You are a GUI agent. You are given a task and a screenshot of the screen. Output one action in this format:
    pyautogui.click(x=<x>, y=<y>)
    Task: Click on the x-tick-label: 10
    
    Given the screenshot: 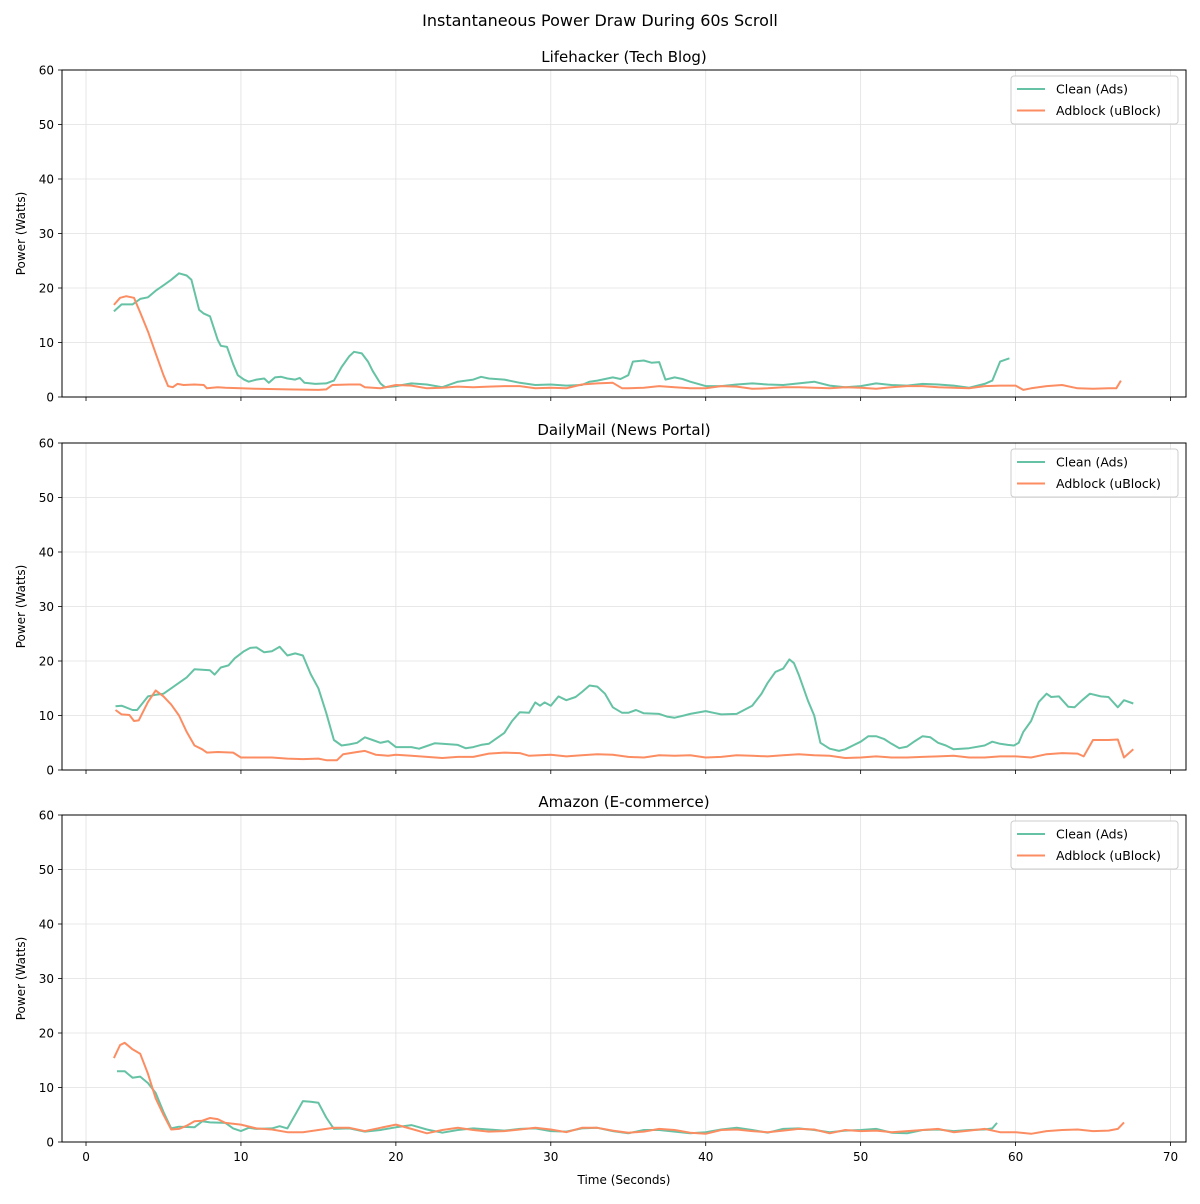 What is the action you would take?
    pyautogui.click(x=240, y=1157)
    